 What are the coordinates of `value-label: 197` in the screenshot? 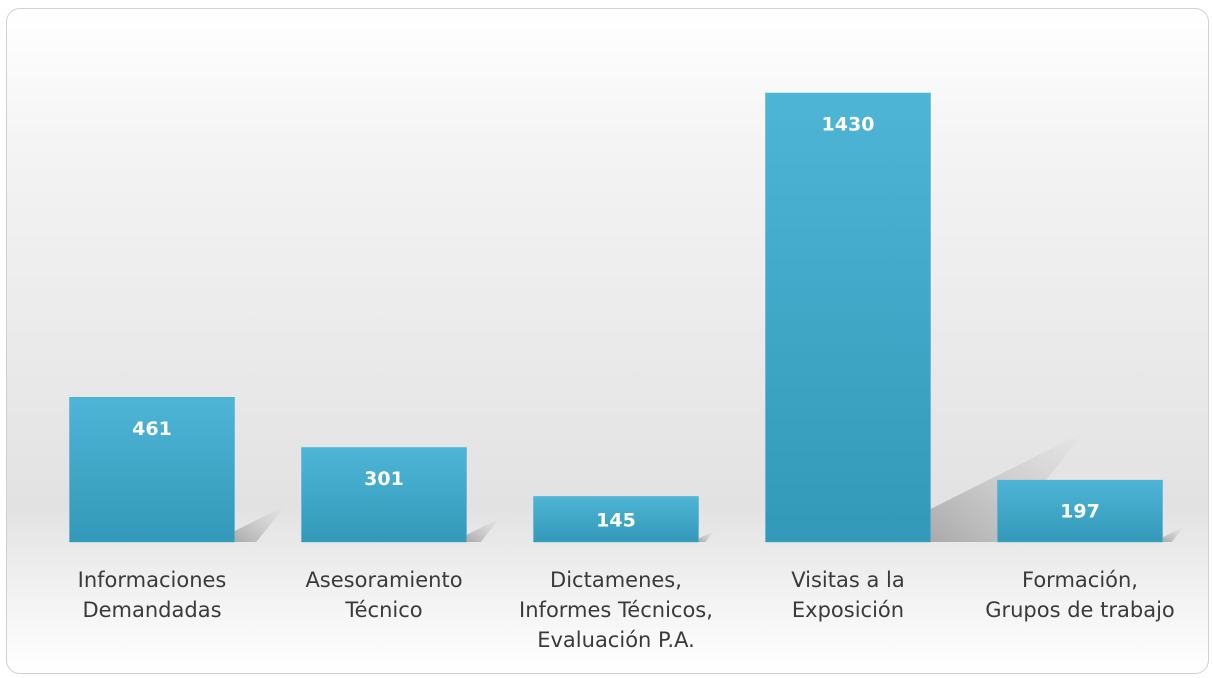 It's located at (1080, 512).